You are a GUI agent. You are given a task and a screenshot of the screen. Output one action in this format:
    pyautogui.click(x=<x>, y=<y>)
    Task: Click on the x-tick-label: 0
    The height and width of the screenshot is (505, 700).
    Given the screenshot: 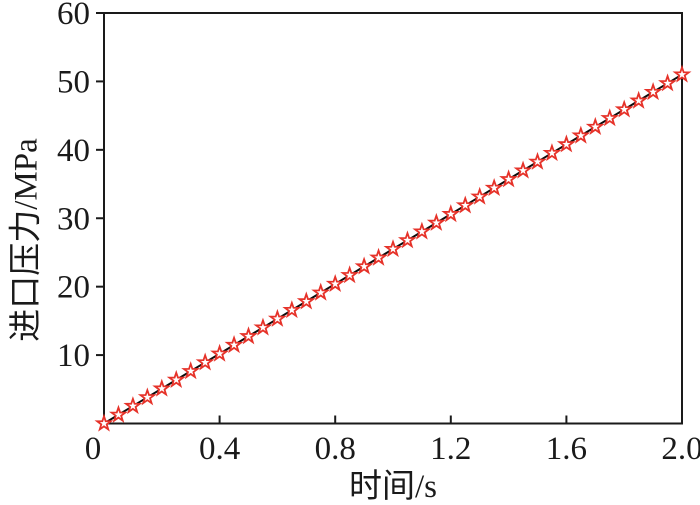 What is the action you would take?
    pyautogui.click(x=93, y=449)
    